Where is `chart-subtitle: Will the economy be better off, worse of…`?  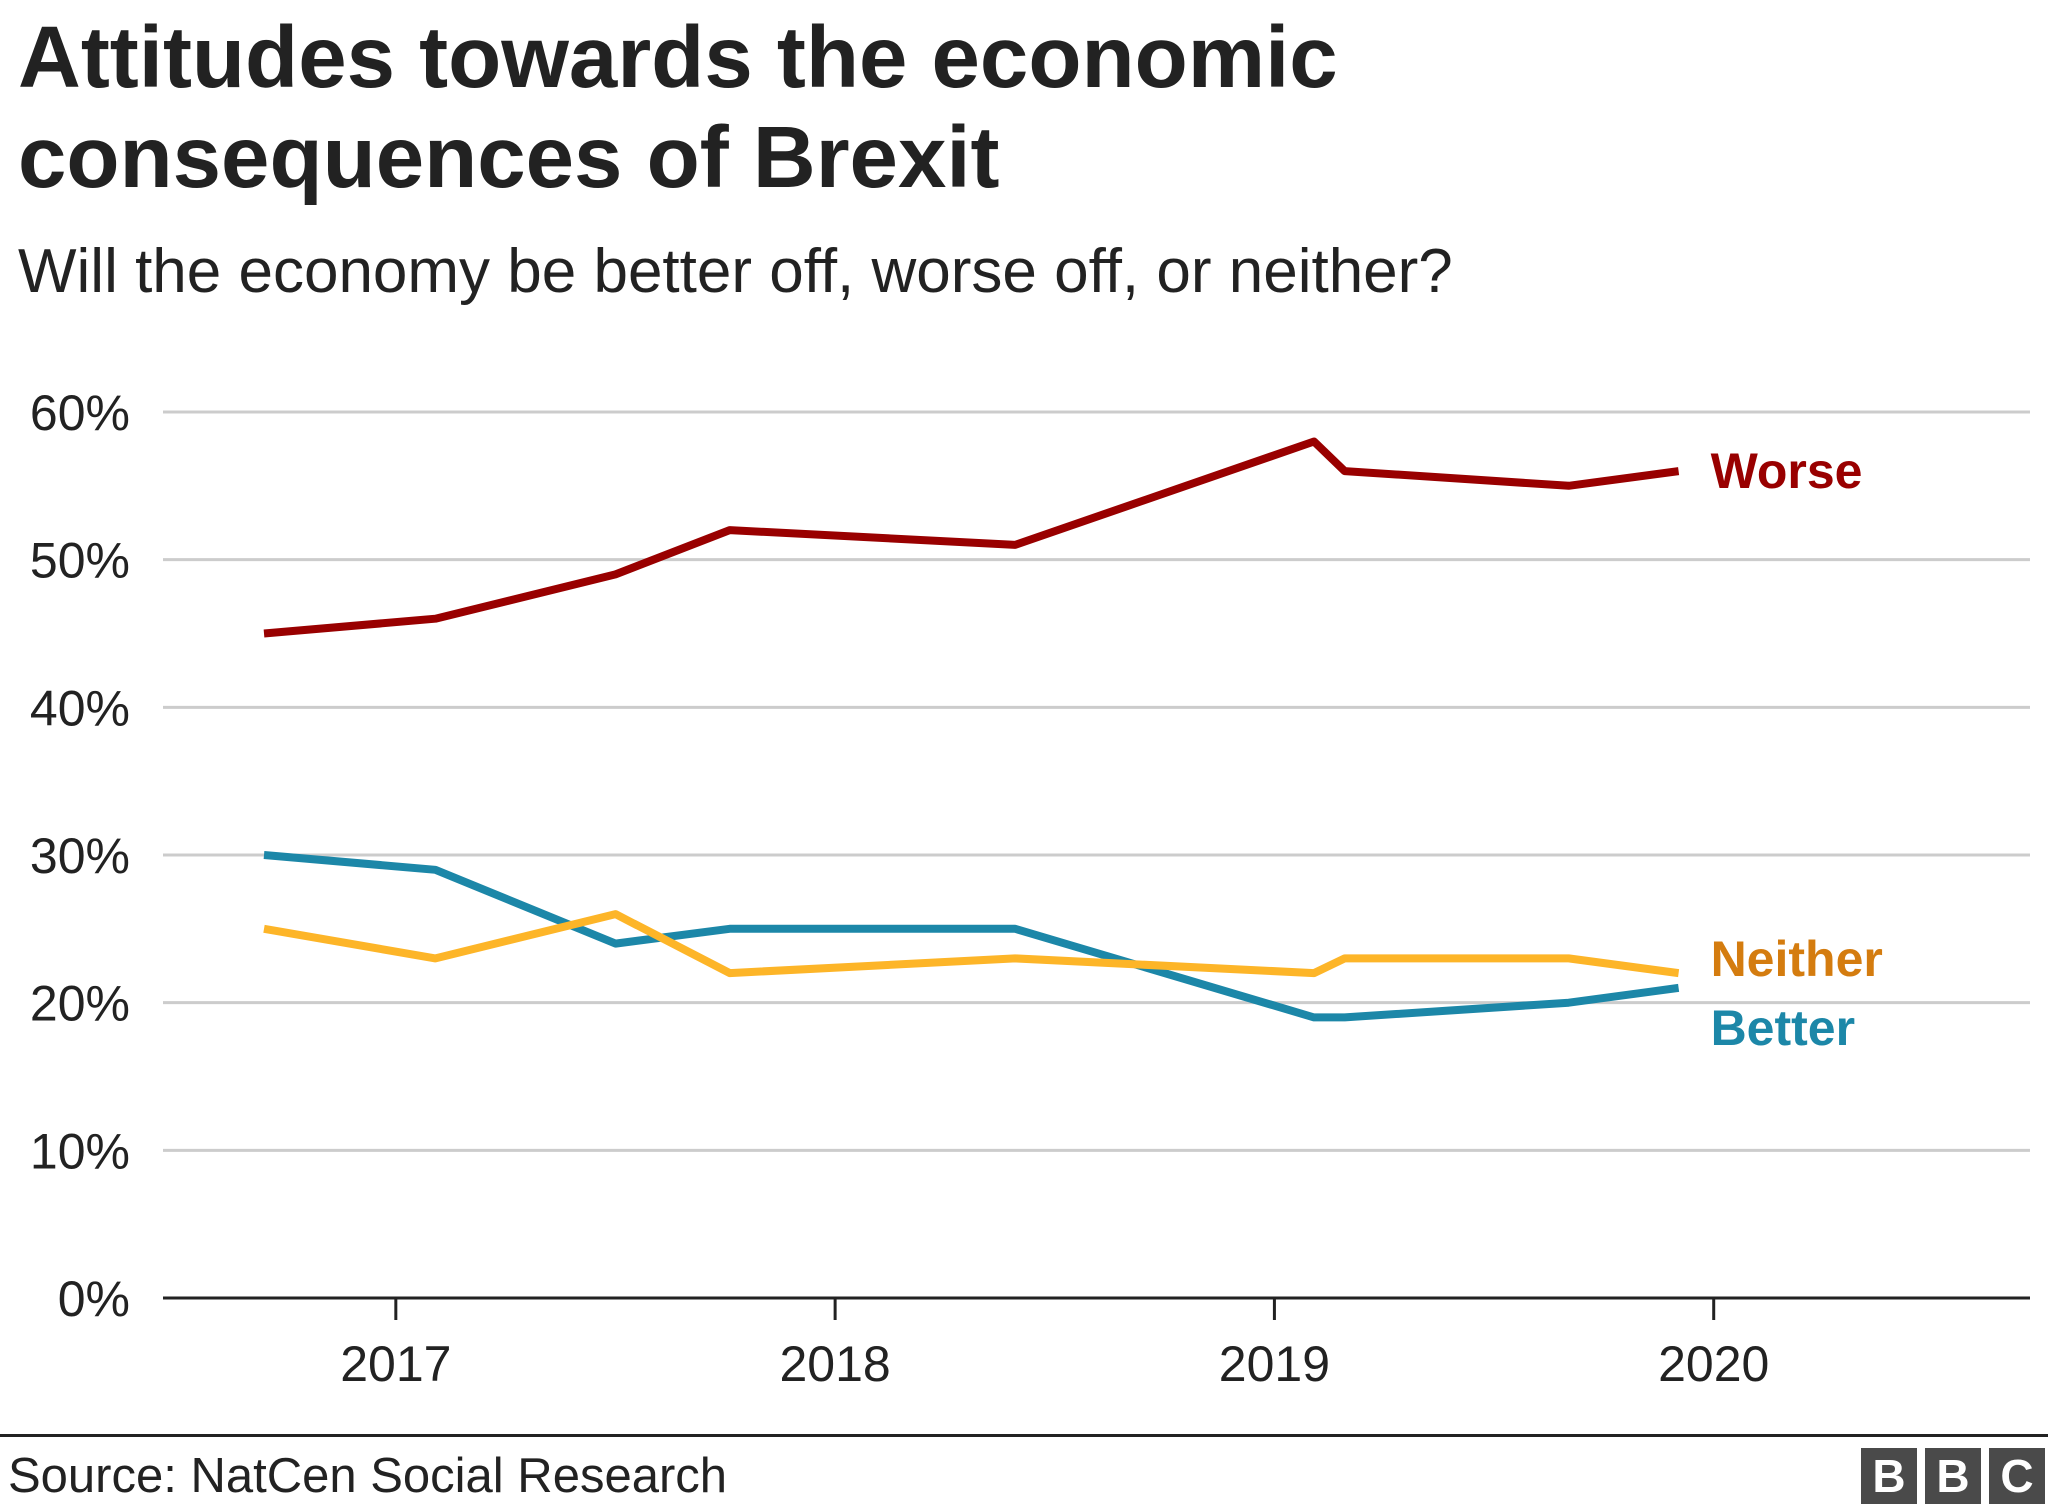
chart-subtitle: Will the economy be better off, worse of… is located at coordinates (735, 271).